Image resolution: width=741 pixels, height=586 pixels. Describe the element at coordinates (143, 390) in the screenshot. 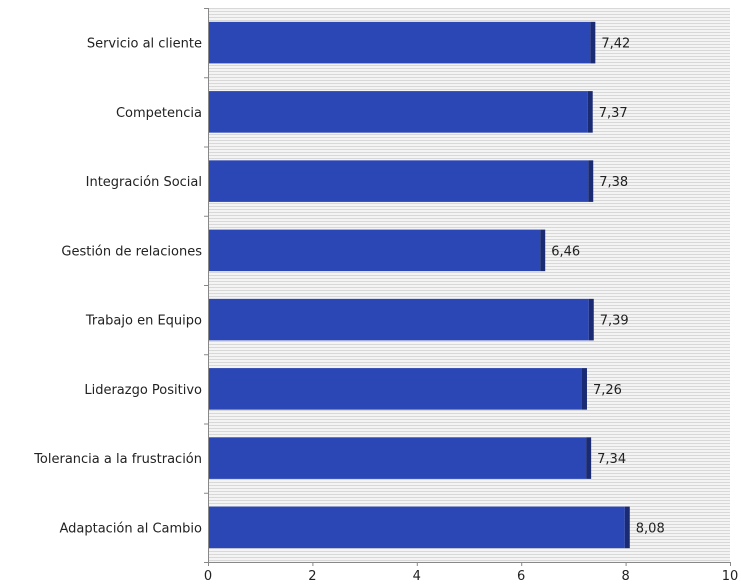

I see `category-label: Liderazgo Positivo` at that location.